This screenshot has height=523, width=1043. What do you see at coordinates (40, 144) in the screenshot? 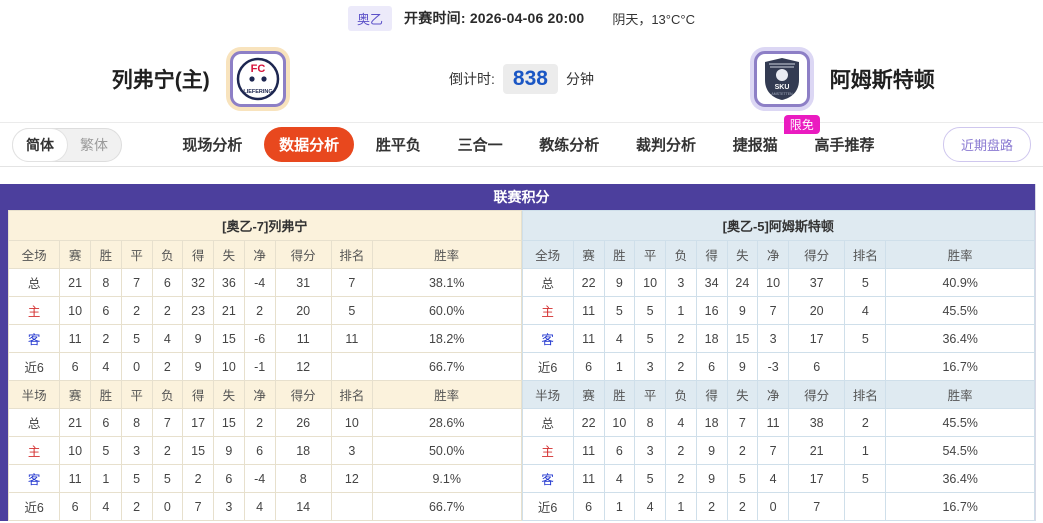
I see `lang-simplified: 简体` at bounding box center [40, 144].